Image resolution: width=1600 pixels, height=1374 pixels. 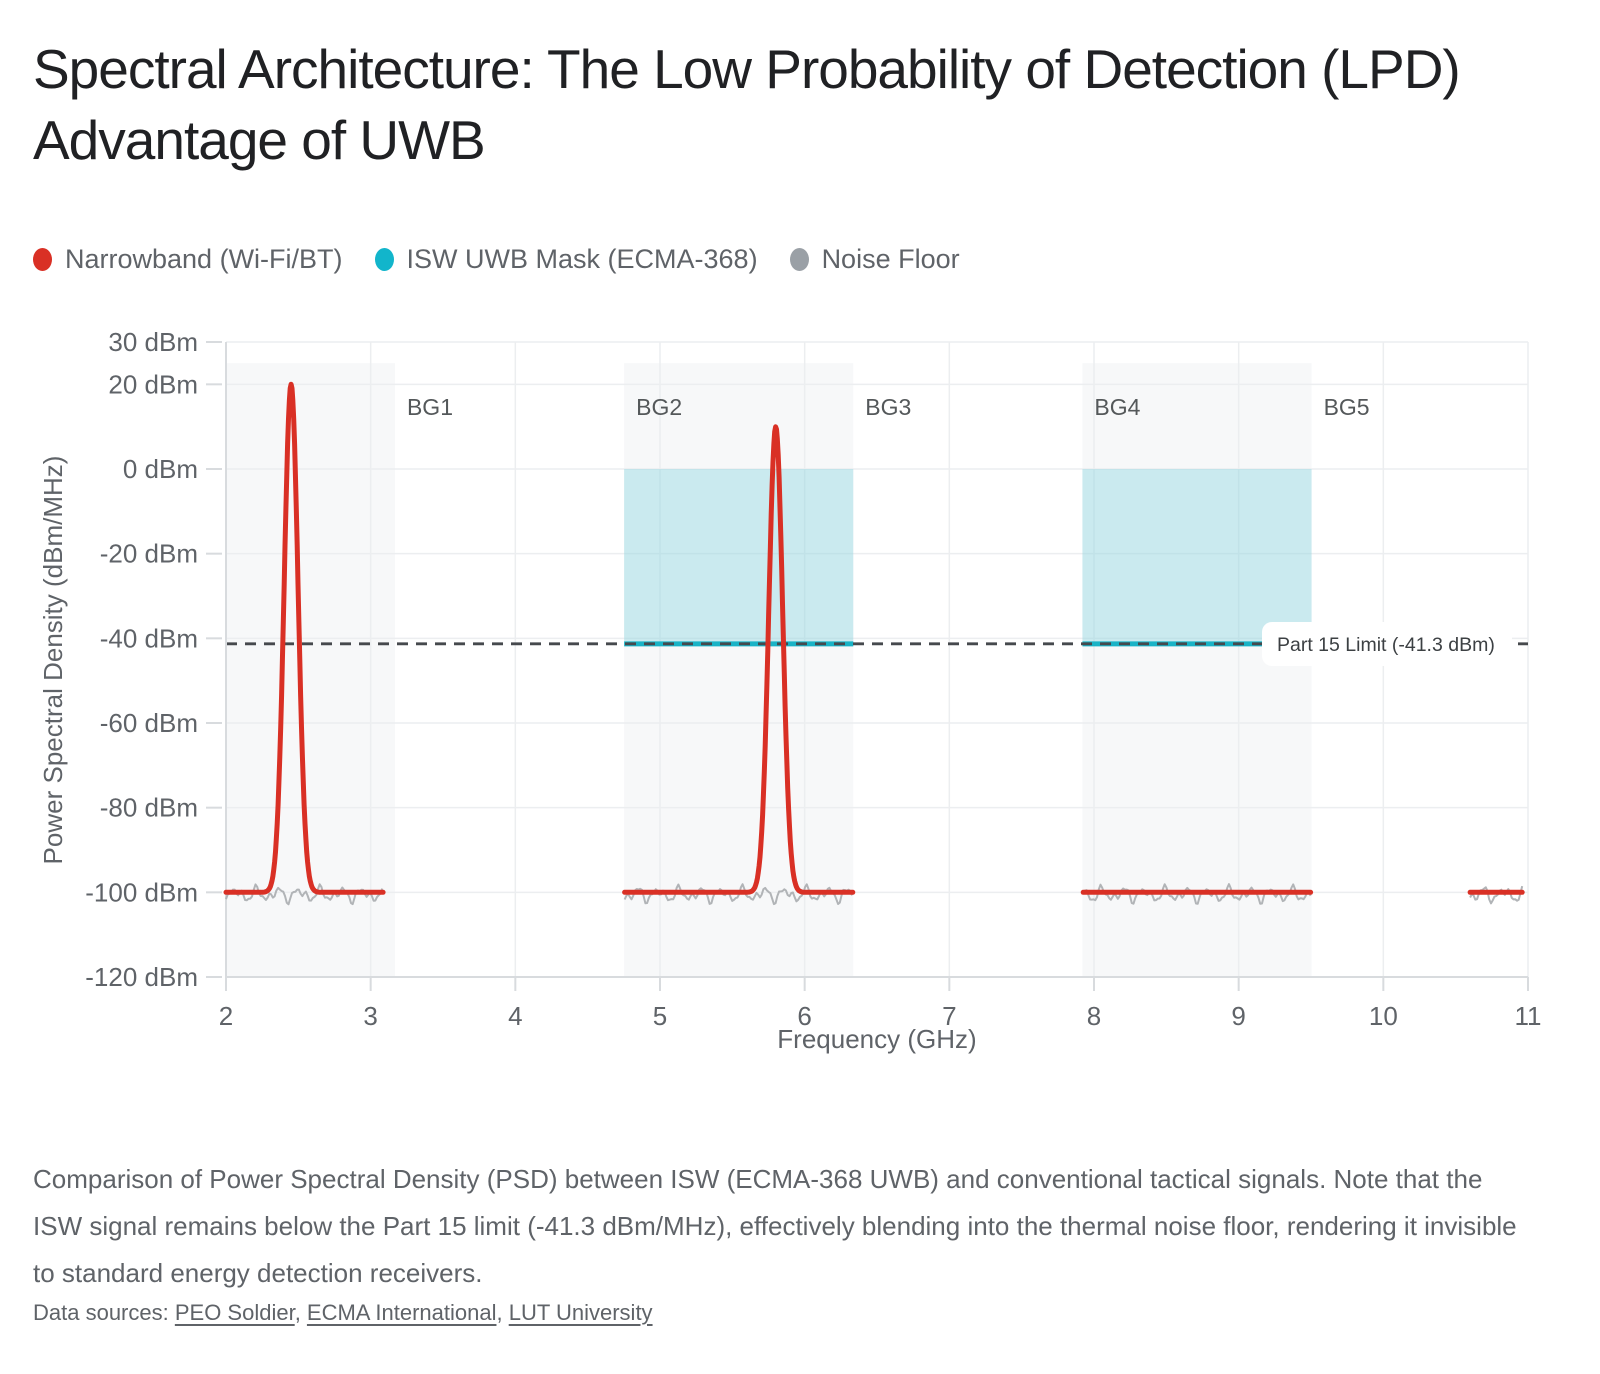 What do you see at coordinates (141, 892) in the screenshot?
I see `y-tick-label: -100 dBm` at bounding box center [141, 892].